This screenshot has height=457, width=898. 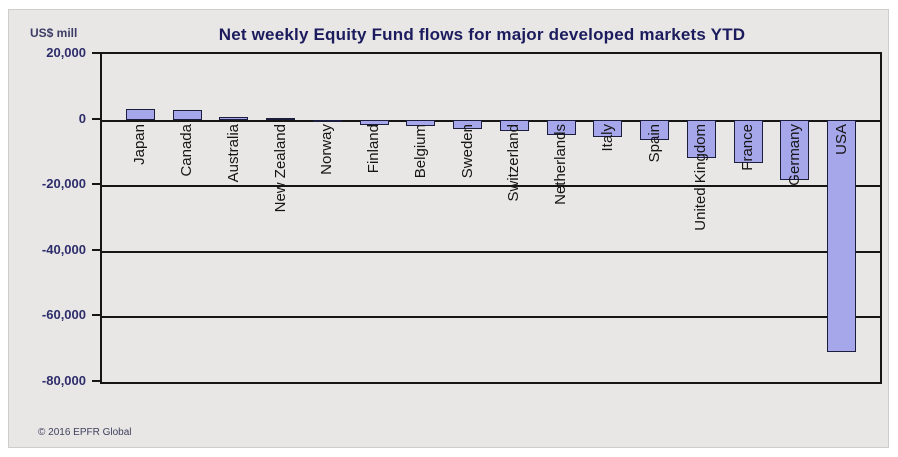 What do you see at coordinates (374, 122) in the screenshot?
I see `bar-finland` at bounding box center [374, 122].